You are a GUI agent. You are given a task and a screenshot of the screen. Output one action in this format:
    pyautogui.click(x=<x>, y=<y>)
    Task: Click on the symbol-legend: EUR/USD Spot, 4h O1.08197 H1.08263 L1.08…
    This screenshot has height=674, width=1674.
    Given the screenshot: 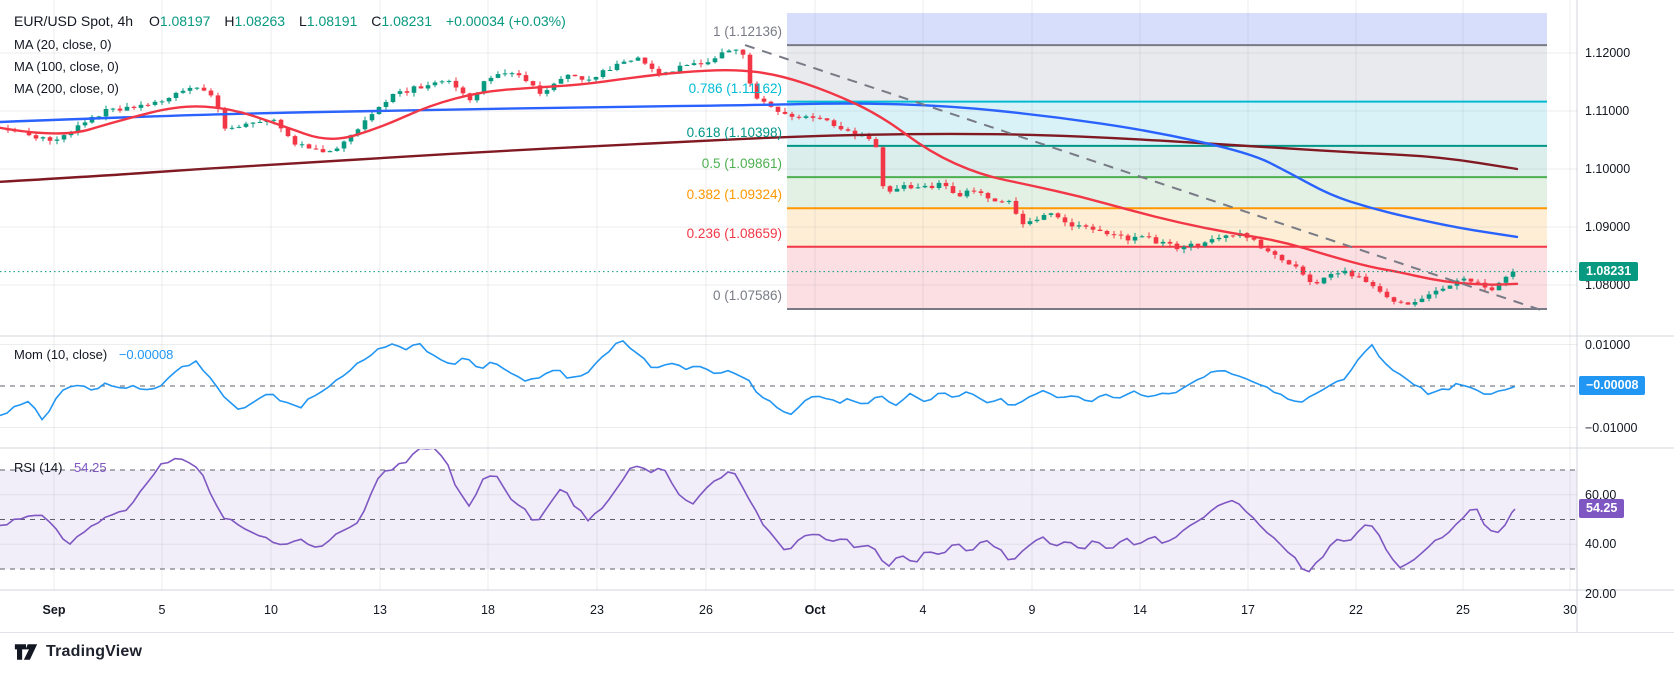 What is the action you would take?
    pyautogui.click(x=290, y=21)
    